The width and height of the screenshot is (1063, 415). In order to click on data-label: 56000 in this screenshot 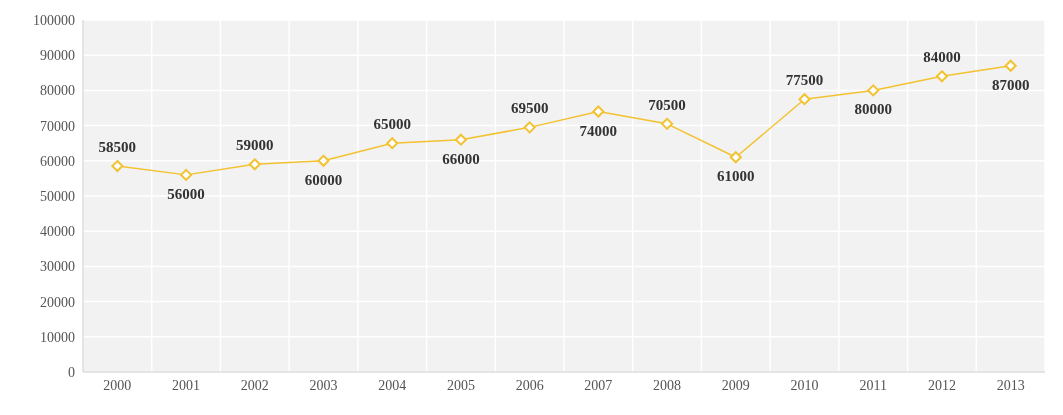, I will do `click(186, 193)`.